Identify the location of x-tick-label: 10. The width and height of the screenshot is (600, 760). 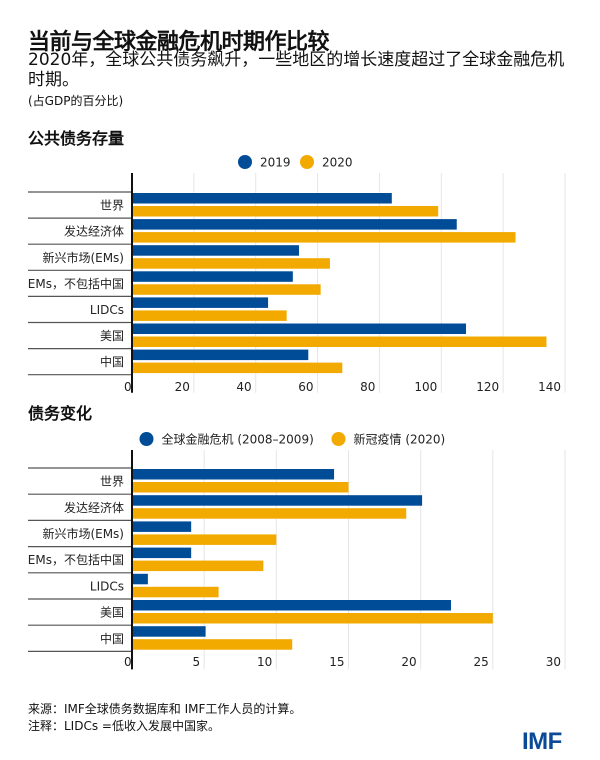
(264, 662).